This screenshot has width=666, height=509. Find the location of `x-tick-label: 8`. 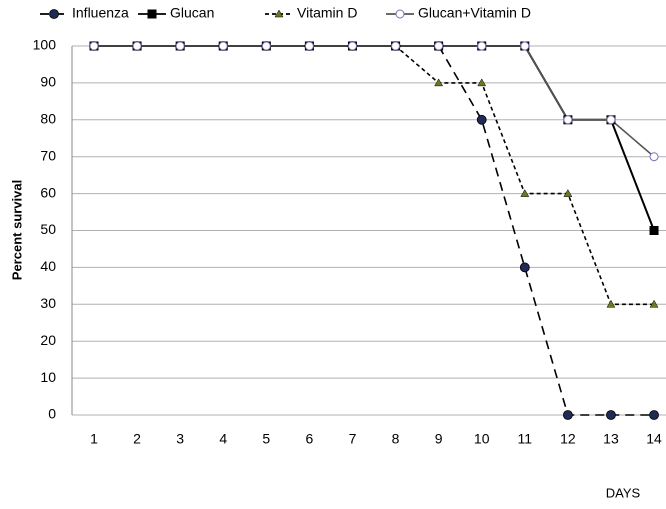

x-tick-label: 8 is located at coordinates (396, 439).